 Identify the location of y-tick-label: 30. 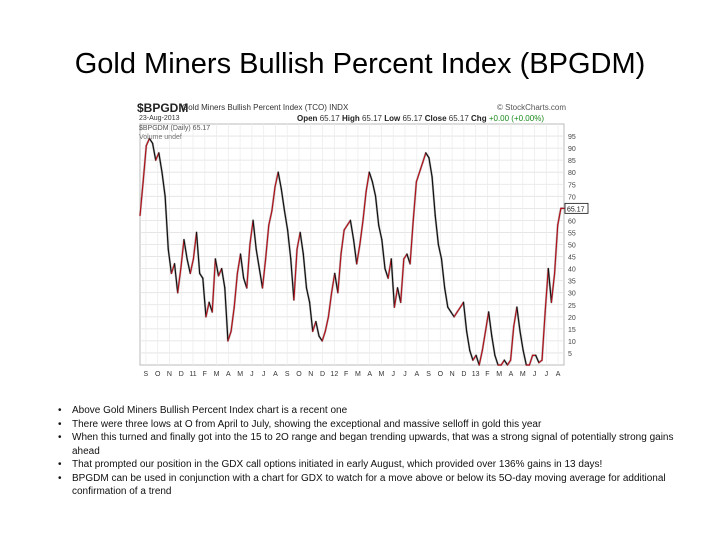
(572, 294).